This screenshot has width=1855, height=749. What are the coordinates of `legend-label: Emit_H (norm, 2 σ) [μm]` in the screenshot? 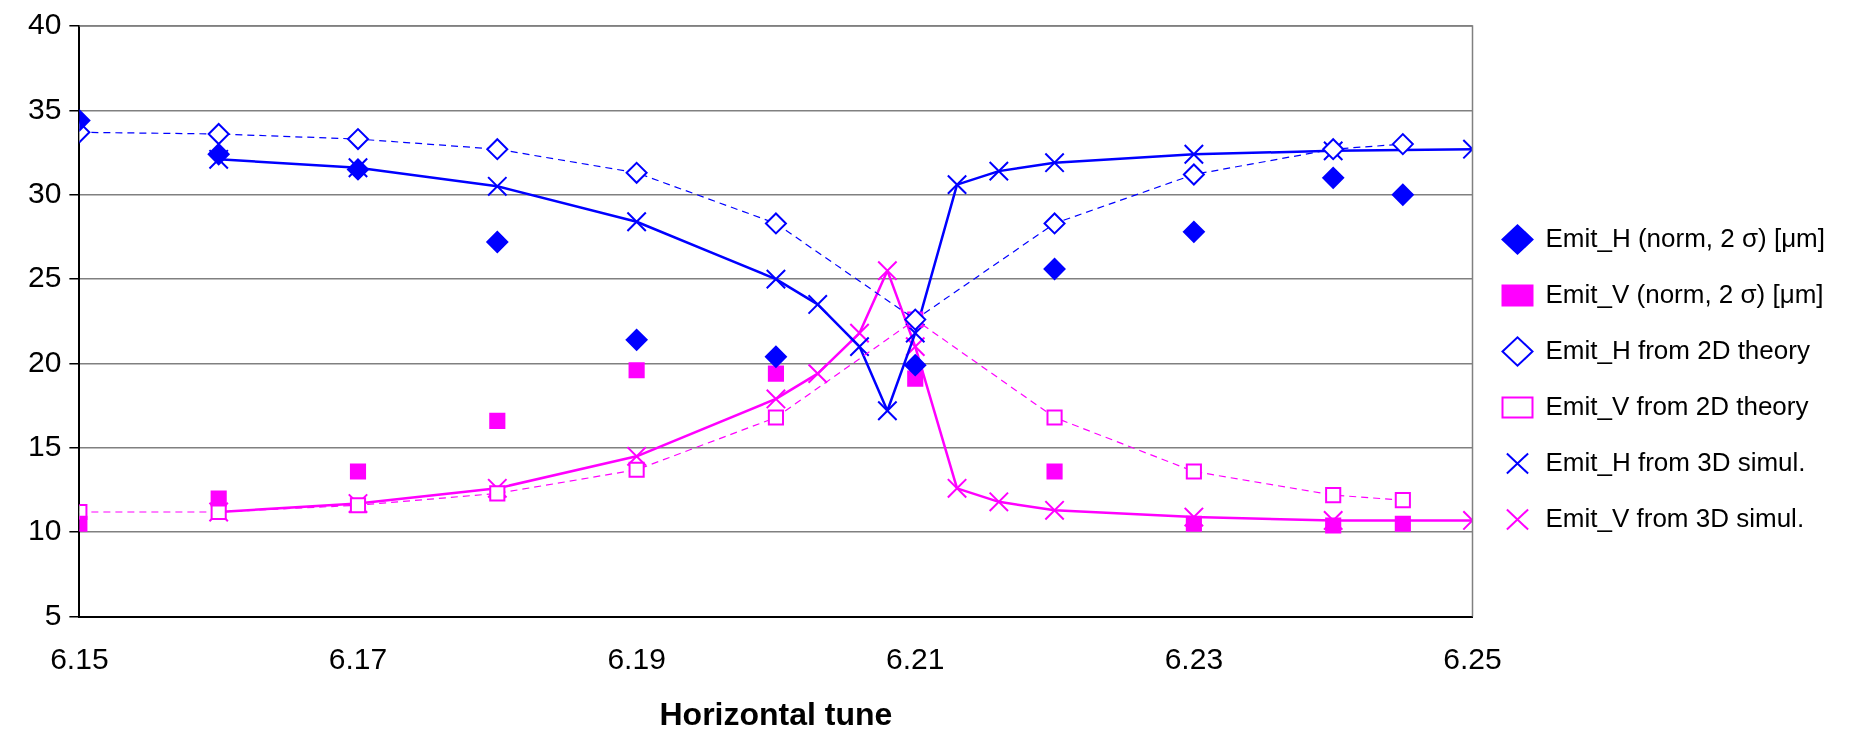 It's located at (1685, 237).